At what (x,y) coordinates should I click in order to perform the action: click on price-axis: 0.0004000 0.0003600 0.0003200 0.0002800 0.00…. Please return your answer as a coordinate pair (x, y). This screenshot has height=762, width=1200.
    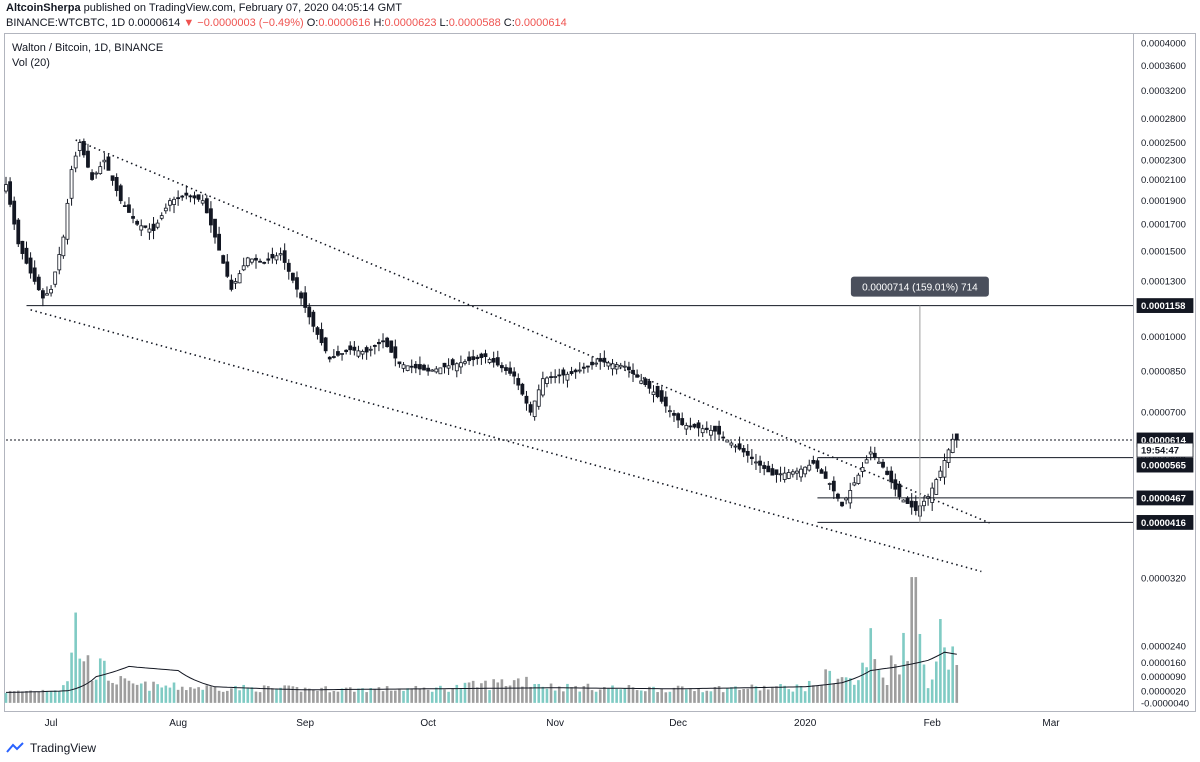
    Looking at the image, I should click on (1165, 374).